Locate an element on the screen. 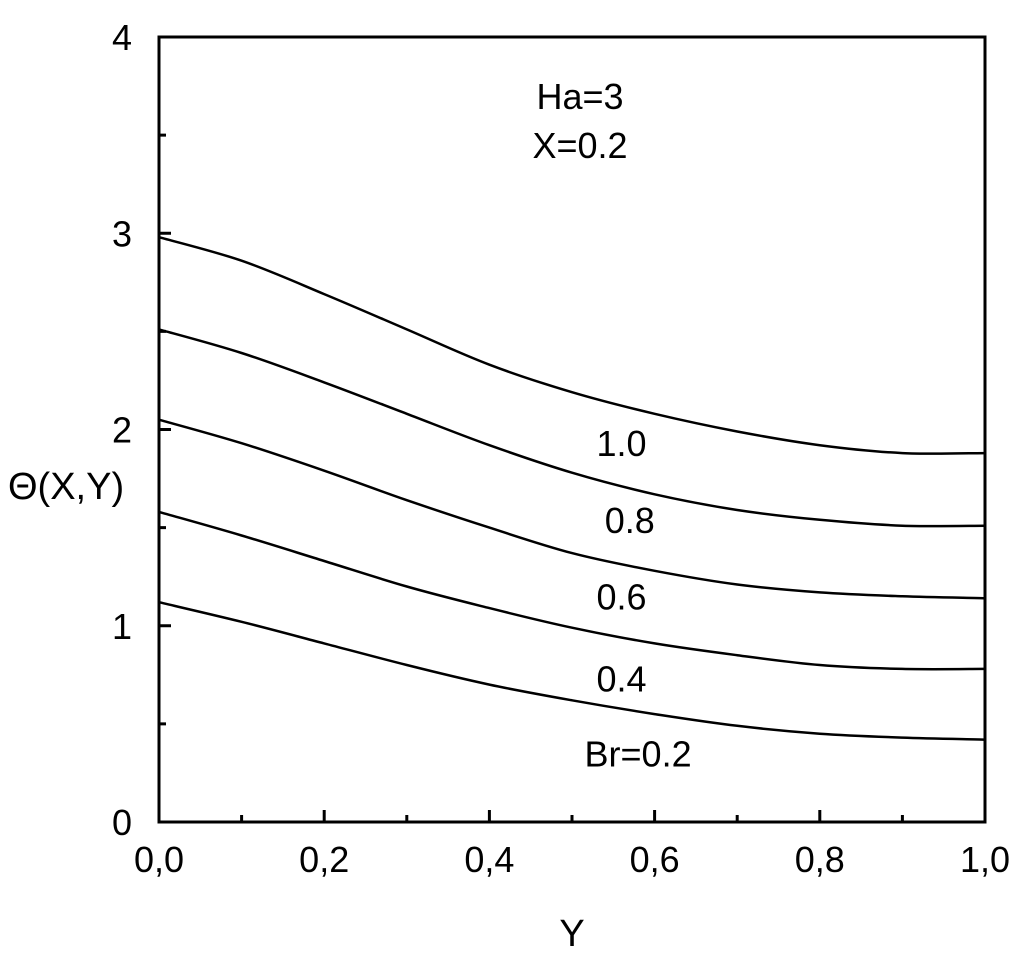 This screenshot has width=1024, height=961. annotations: Ha=3 X=0.2 is located at coordinates (579, 121).